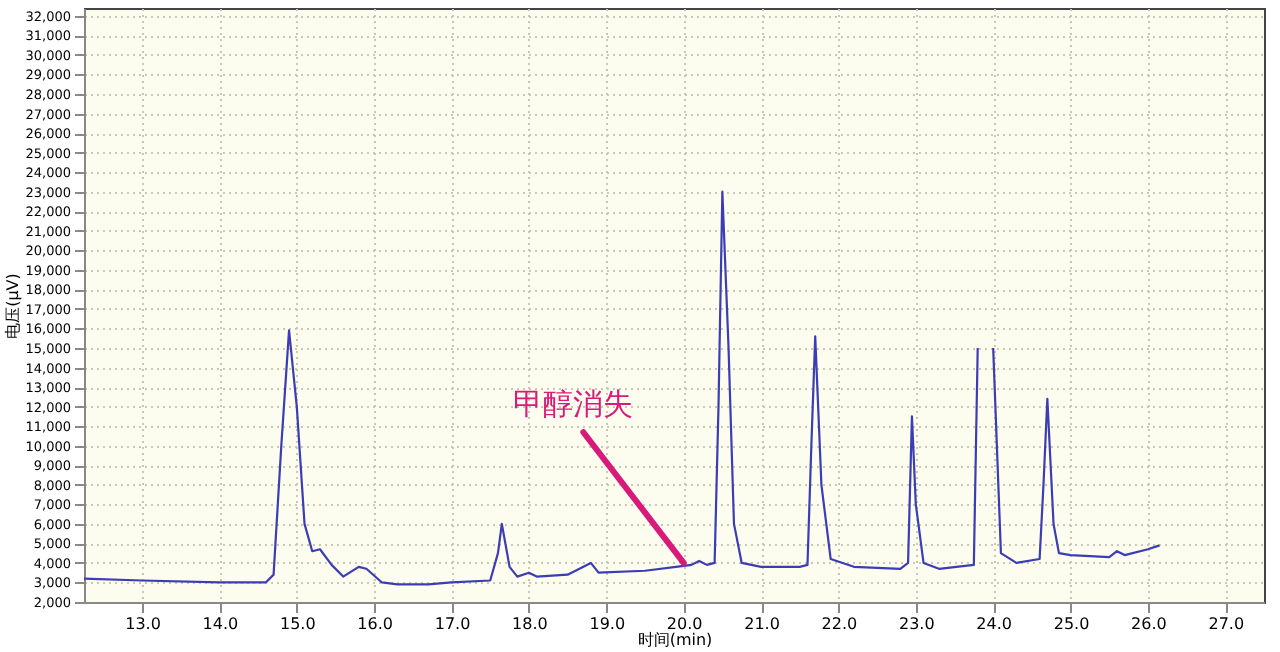 Image resolution: width=1280 pixels, height=652 pixels. I want to click on x-tick-label: 21.0, so click(762, 624).